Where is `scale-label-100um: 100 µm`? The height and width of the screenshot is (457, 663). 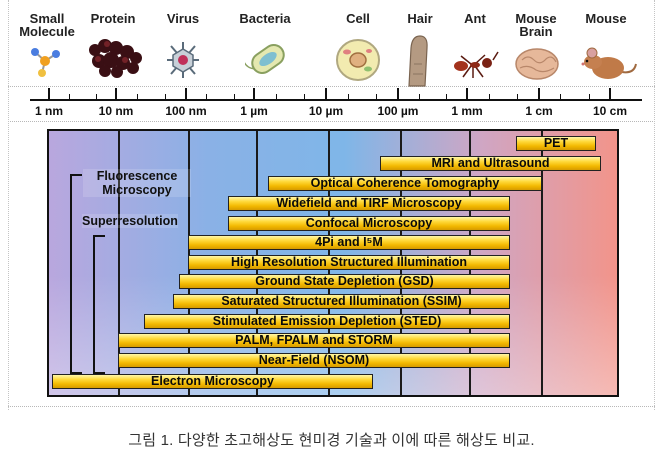 scale-label-100um: 100 µm is located at coordinates (398, 111).